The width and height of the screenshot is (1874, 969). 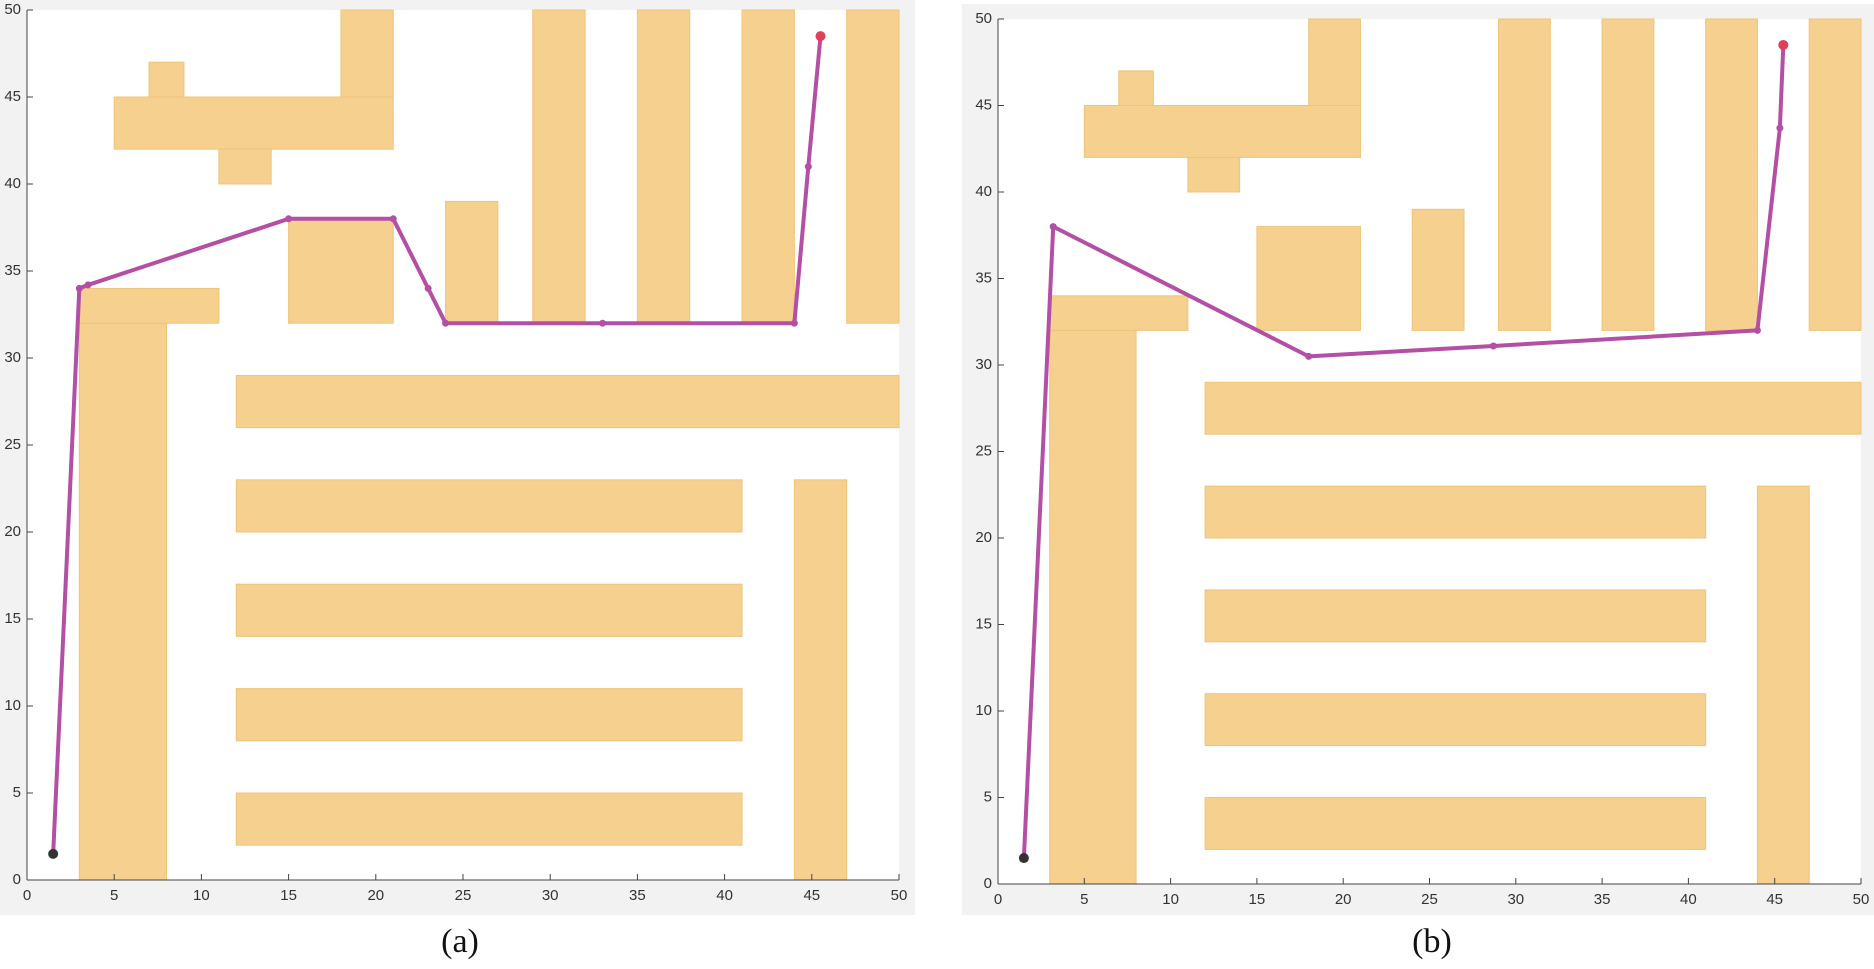 I want to click on caption: (a), so click(x=460, y=941).